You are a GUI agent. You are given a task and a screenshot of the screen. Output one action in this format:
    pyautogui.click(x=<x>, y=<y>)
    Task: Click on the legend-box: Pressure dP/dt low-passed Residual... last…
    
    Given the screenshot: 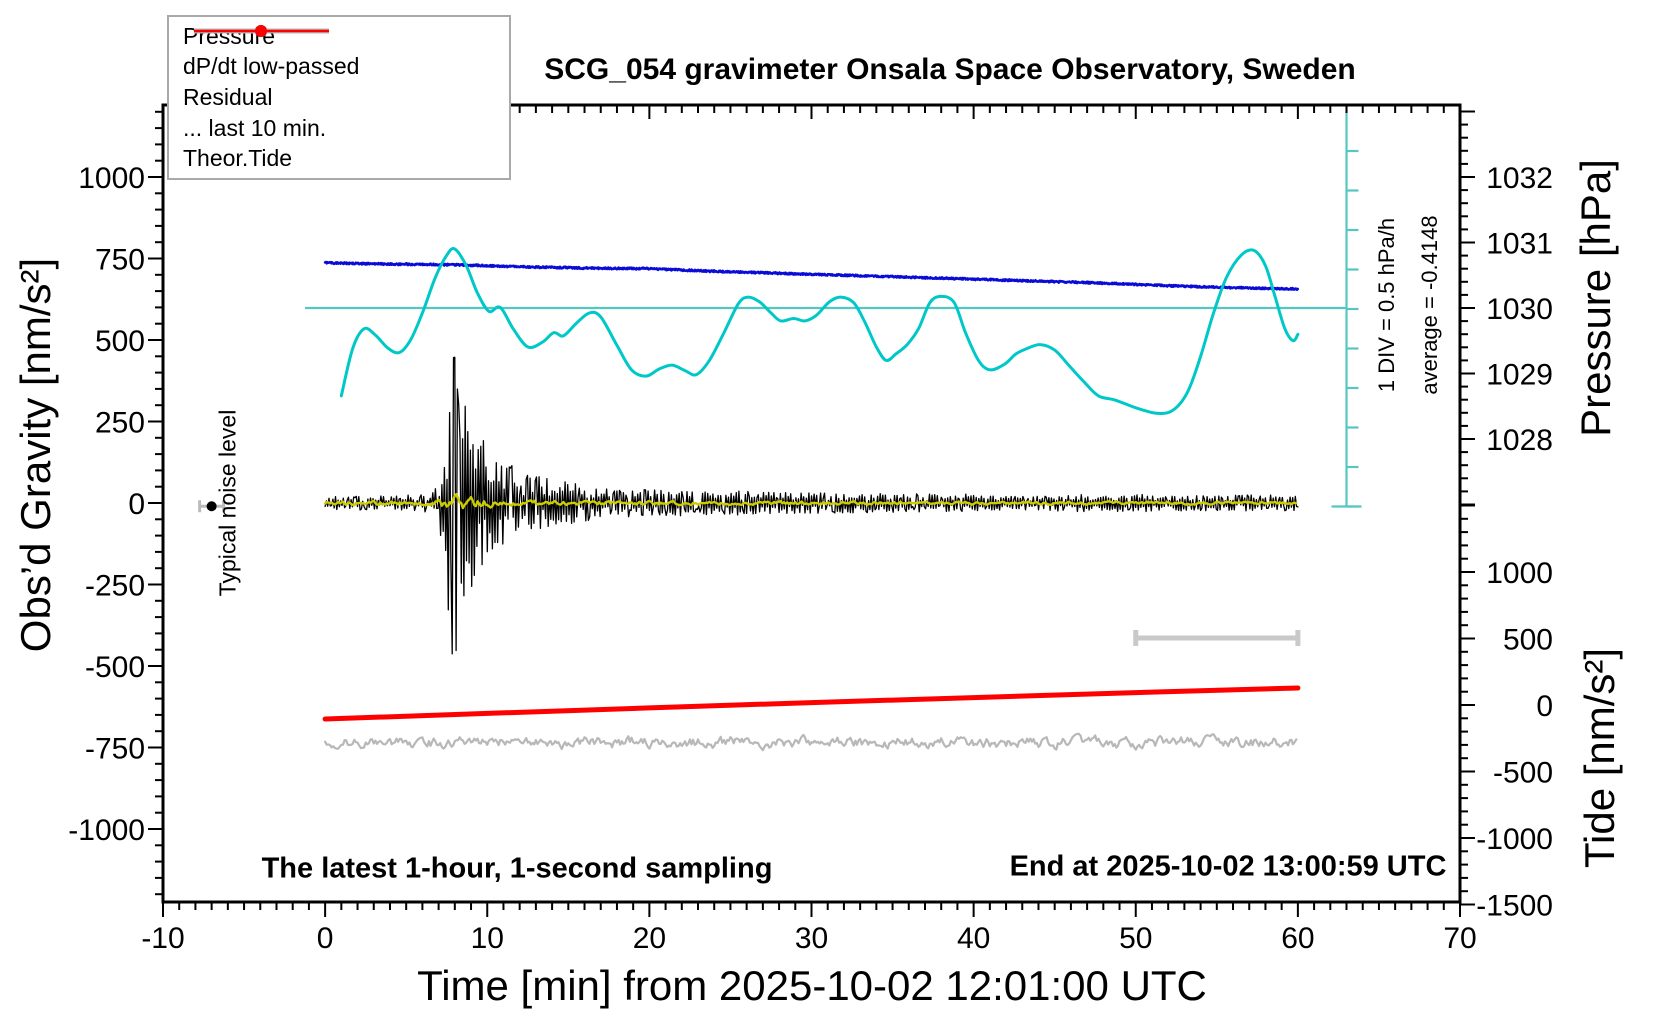 What is the action you would take?
    pyautogui.click(x=339, y=97)
    